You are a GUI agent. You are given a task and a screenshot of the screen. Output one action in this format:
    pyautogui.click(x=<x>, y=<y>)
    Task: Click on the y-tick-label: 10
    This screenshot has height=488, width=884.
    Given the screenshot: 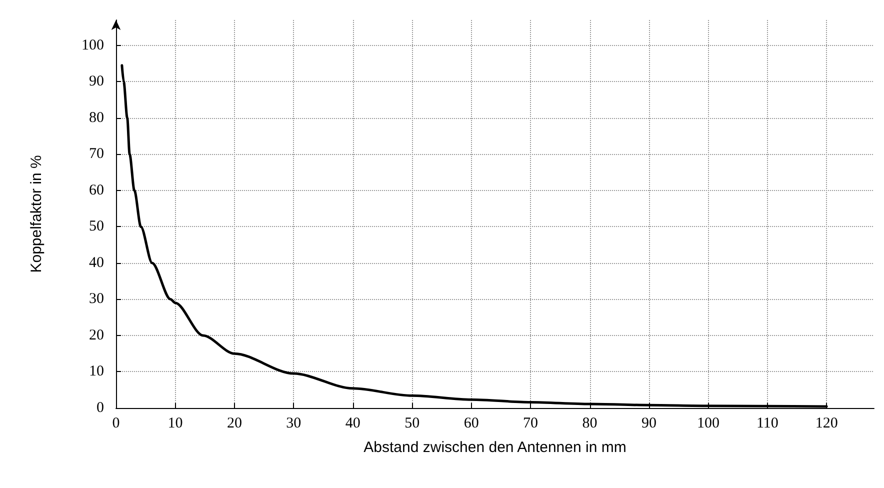 What is the action you would take?
    pyautogui.click(x=96, y=372)
    